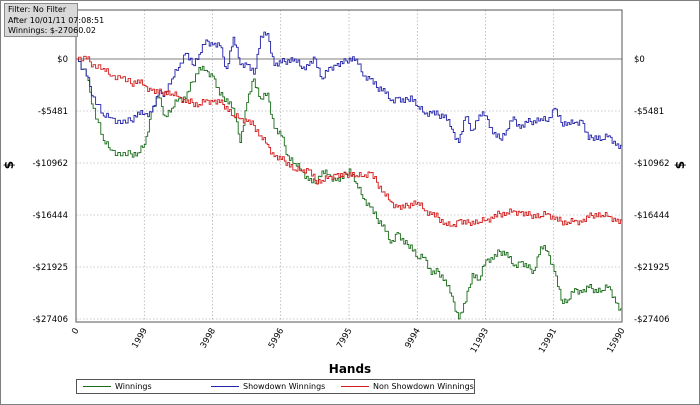 Image resolution: width=700 pixels, height=405 pixels. What do you see at coordinates (480, 341) in the screenshot?
I see `x-tick-label: 11993` at bounding box center [480, 341].